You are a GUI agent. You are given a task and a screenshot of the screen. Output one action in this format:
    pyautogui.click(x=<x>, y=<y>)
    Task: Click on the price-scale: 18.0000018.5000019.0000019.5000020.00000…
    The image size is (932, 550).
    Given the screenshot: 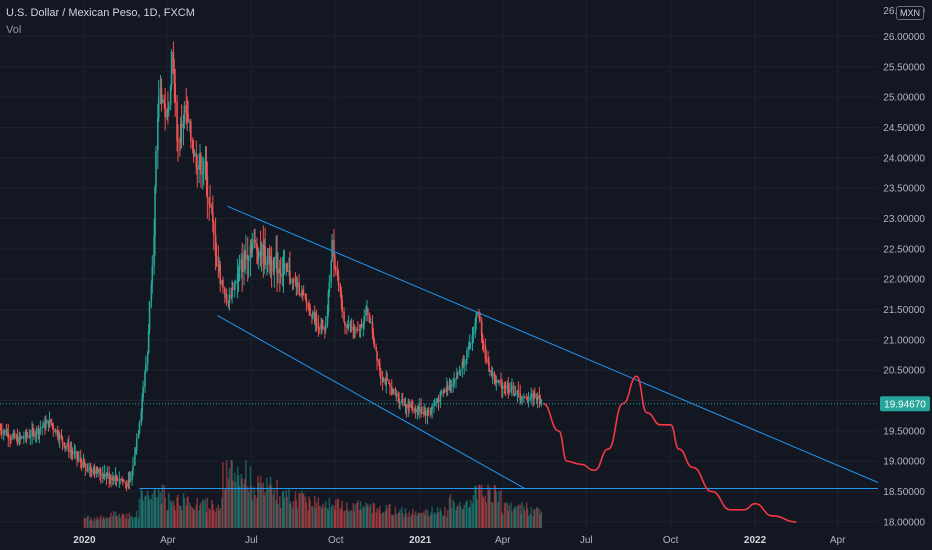 What is the action you would take?
    pyautogui.click(x=904, y=267)
    